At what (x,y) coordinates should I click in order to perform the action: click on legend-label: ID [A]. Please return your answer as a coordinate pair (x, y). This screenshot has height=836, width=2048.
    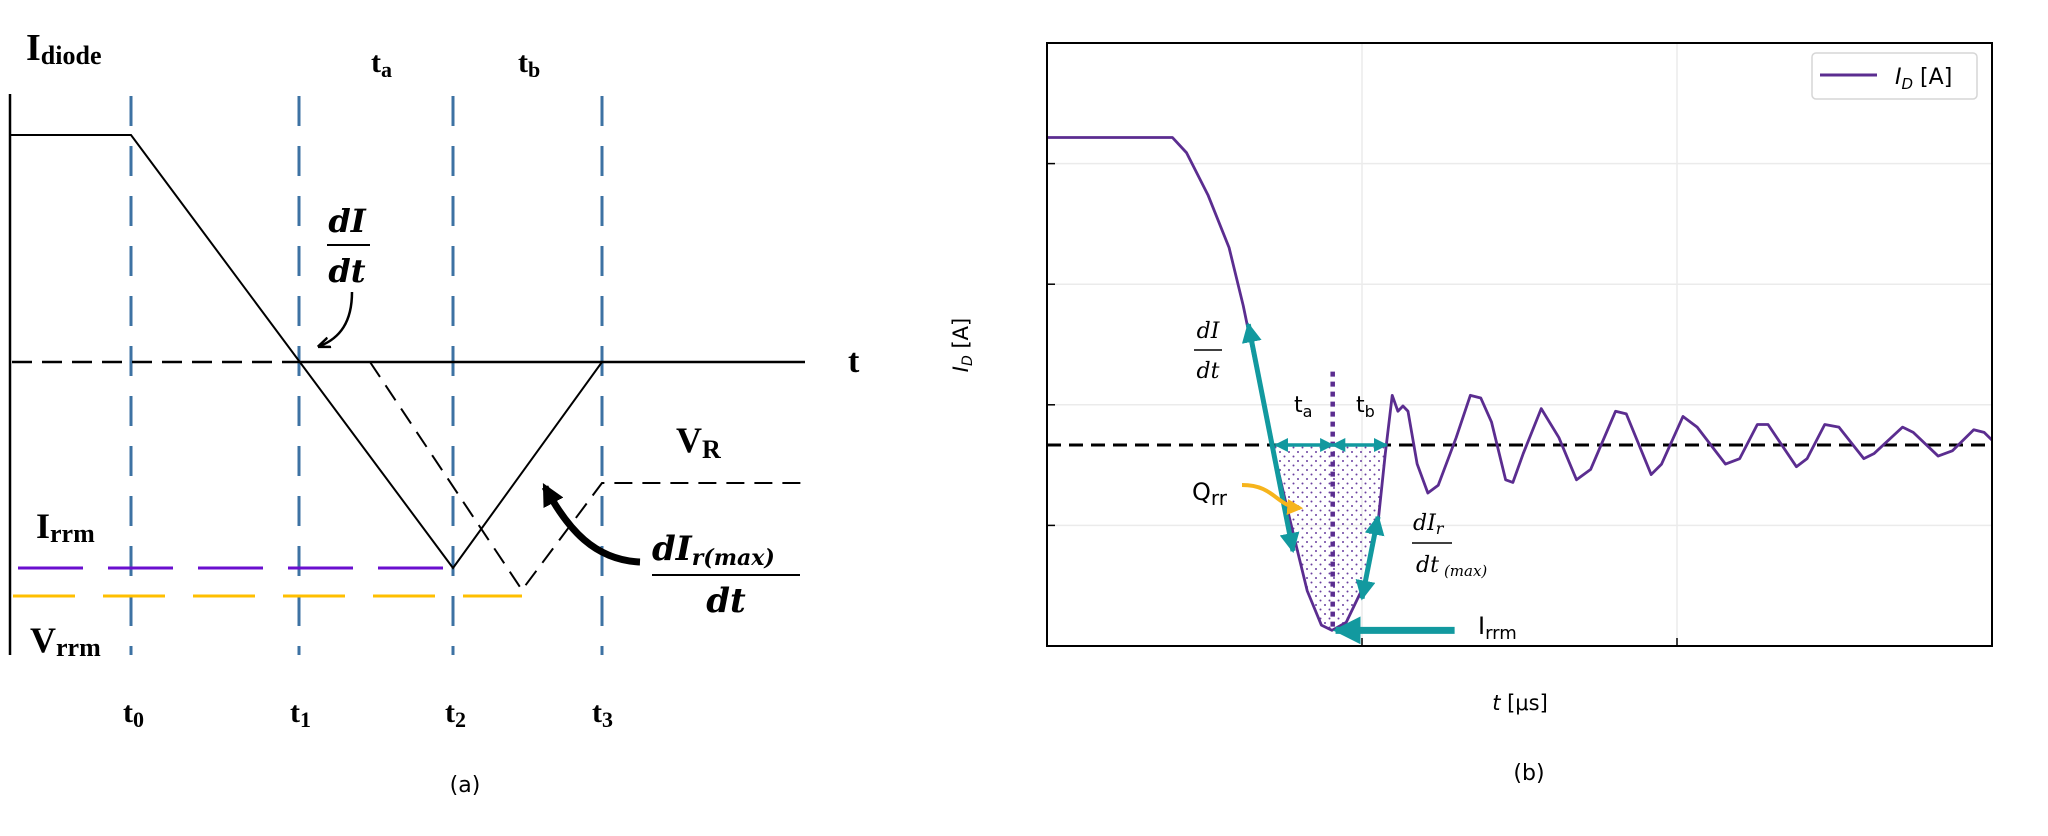
    Looking at the image, I should click on (1923, 79).